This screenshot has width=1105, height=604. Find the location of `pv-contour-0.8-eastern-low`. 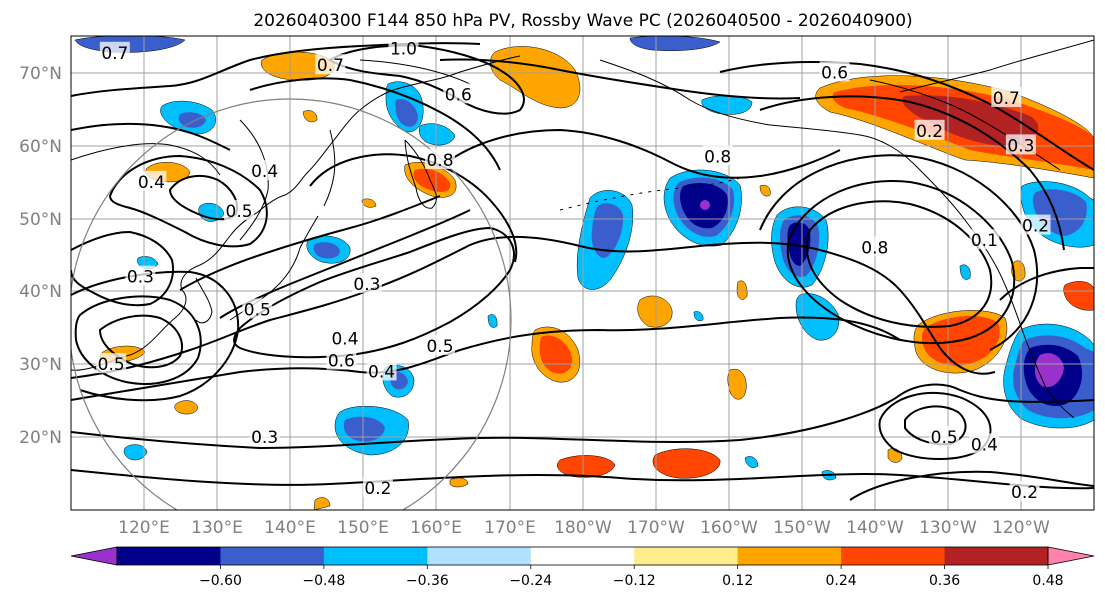

pv-contour-0.8-eastern-low is located at coordinates (899, 264).